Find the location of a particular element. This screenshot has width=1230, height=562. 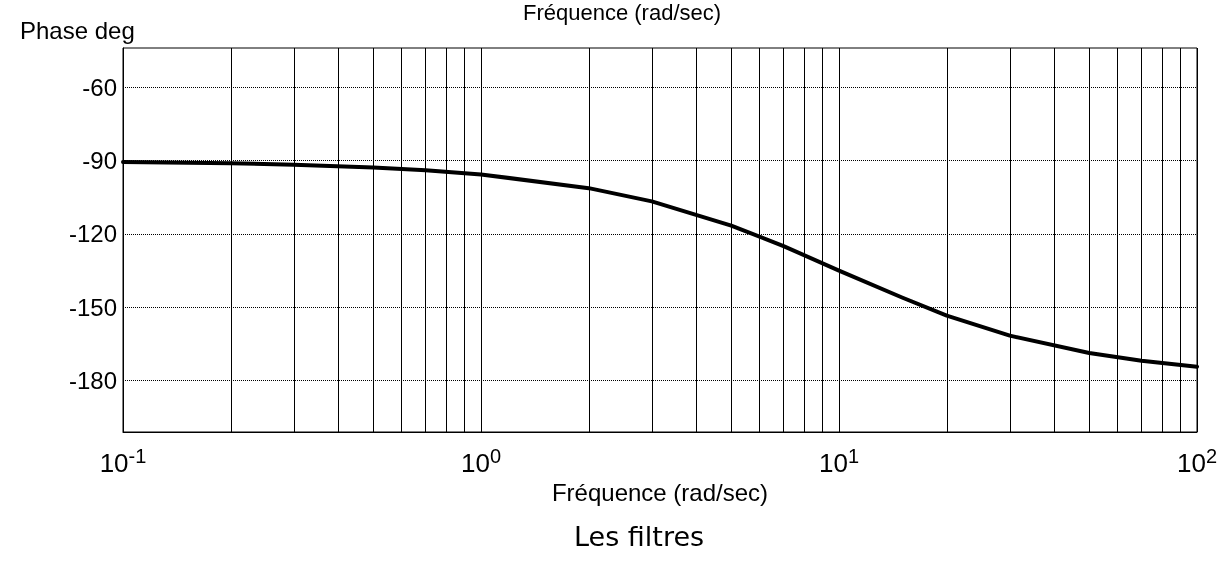

y-axis-title: Phase deg is located at coordinates (77, 30).